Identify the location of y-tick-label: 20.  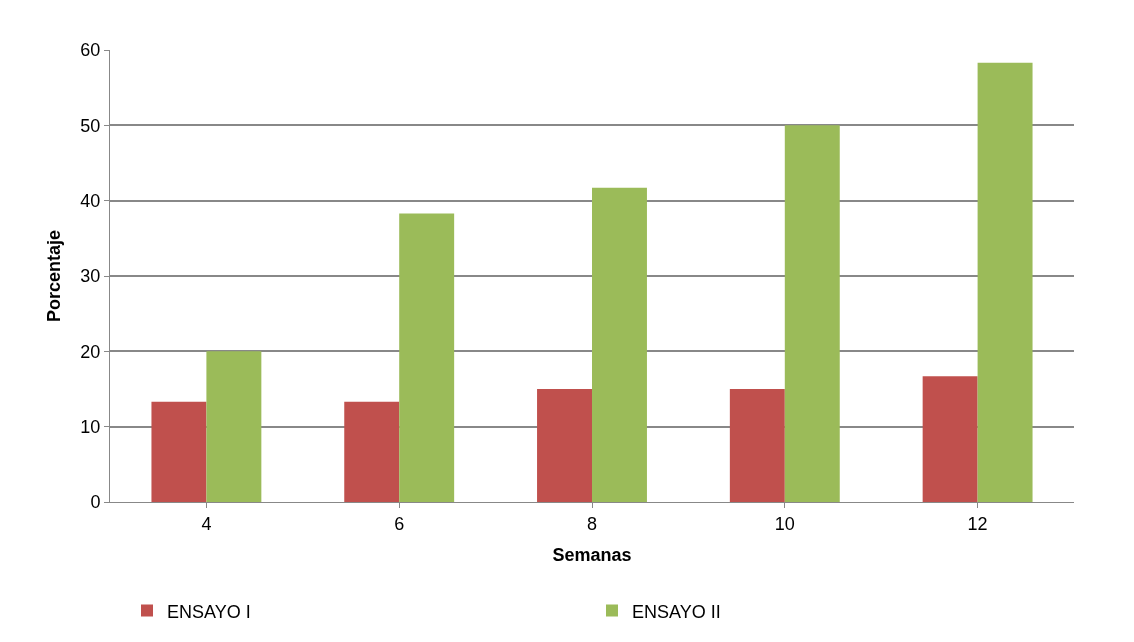
(90, 351).